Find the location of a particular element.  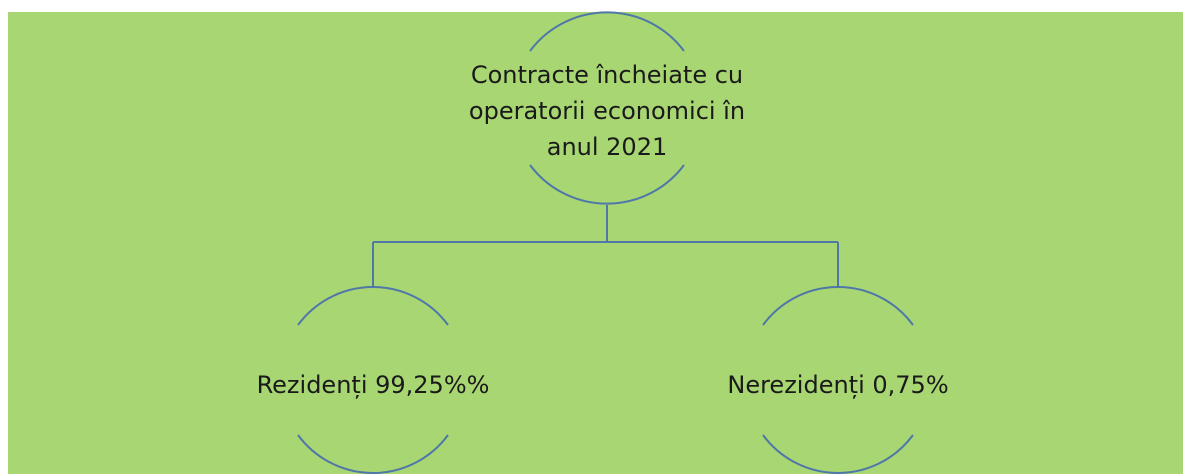

connector is located at coordinates (605, 246).